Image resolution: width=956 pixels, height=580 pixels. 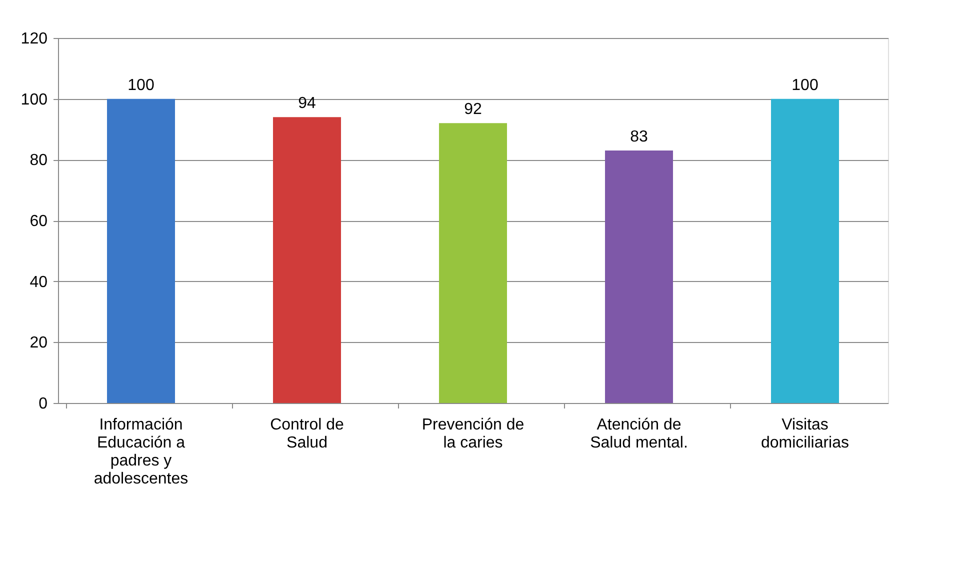 I want to click on y-tick-label: 0, so click(x=43, y=404).